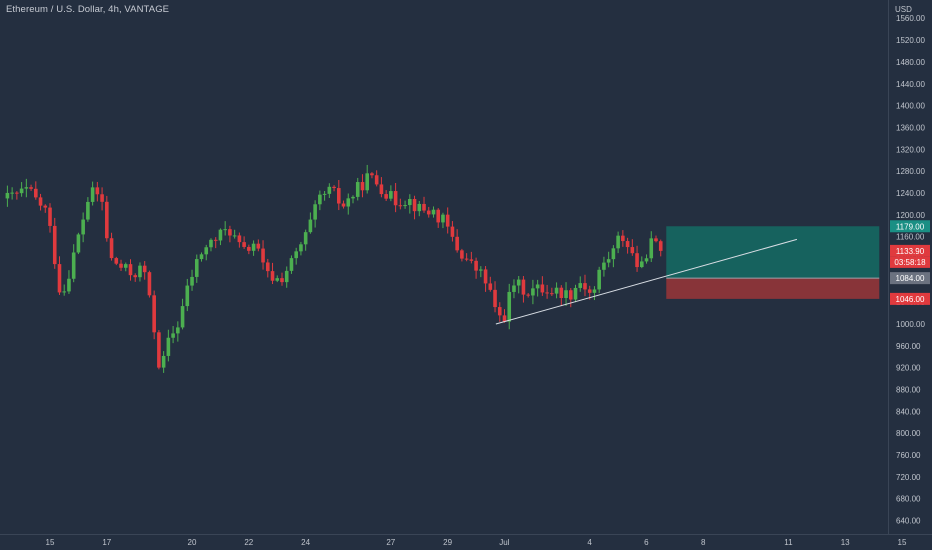 This screenshot has height=550, width=932. I want to click on trendline, so click(646, 281).